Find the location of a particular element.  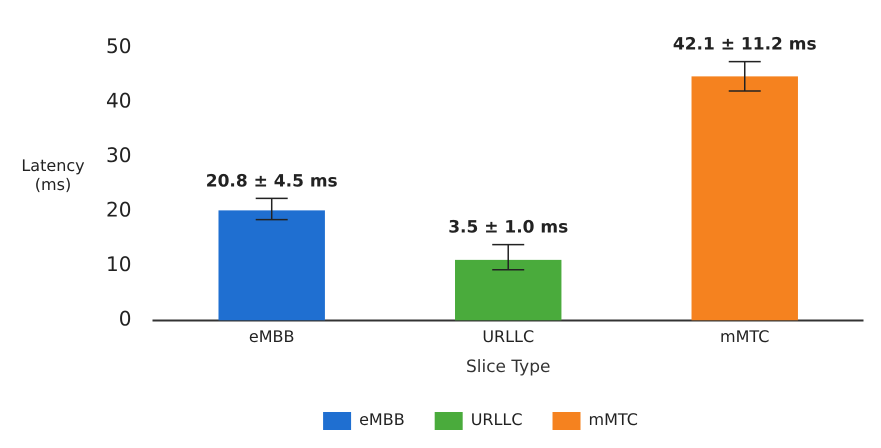

legend-label: eMBB is located at coordinates (382, 420).